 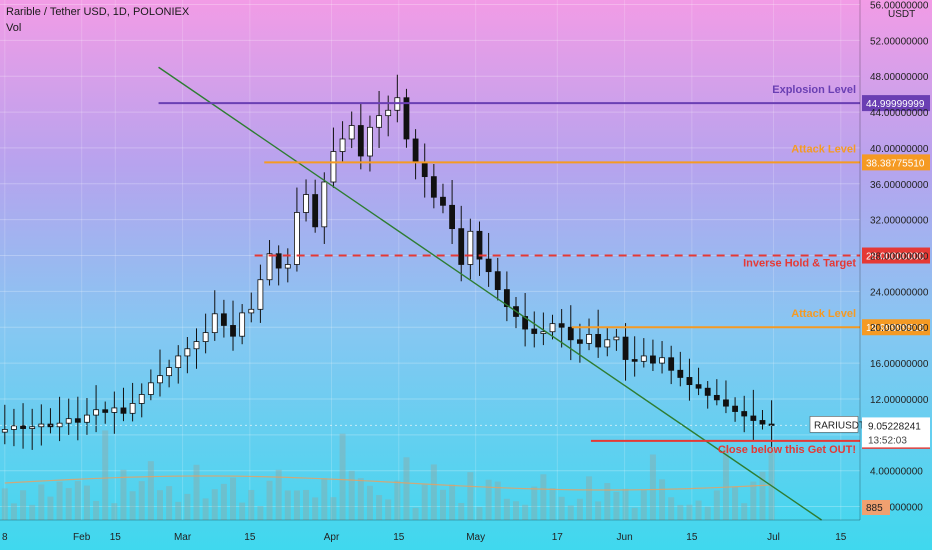 What do you see at coordinates (896, 103) in the screenshot?
I see `level-price-tag` at bounding box center [896, 103].